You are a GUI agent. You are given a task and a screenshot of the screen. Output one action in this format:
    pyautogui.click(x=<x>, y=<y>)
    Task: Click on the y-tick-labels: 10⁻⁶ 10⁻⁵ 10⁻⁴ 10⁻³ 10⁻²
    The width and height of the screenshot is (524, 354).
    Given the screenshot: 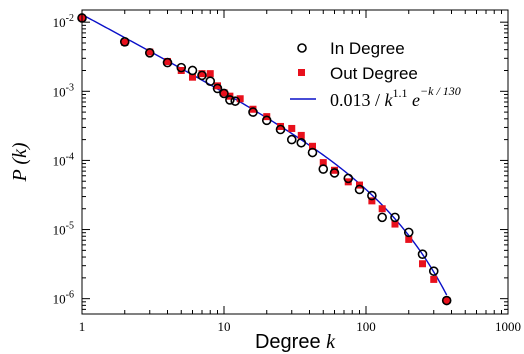 What is the action you would take?
    pyautogui.click(x=63, y=159)
    